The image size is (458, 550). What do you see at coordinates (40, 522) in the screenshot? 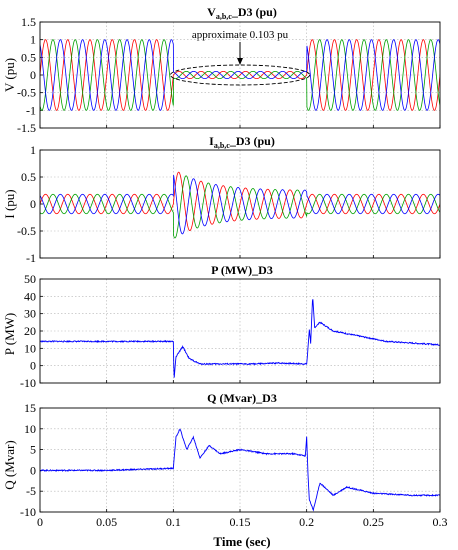
I see `x-tick-label: 0` at bounding box center [40, 522].